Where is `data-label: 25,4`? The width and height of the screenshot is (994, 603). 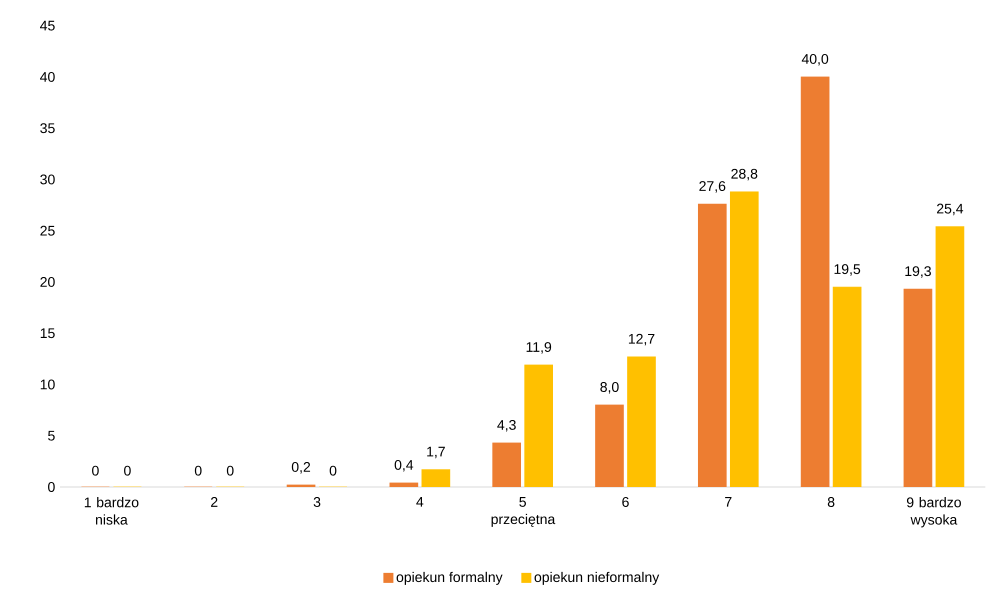 data-label: 25,4 is located at coordinates (950, 210).